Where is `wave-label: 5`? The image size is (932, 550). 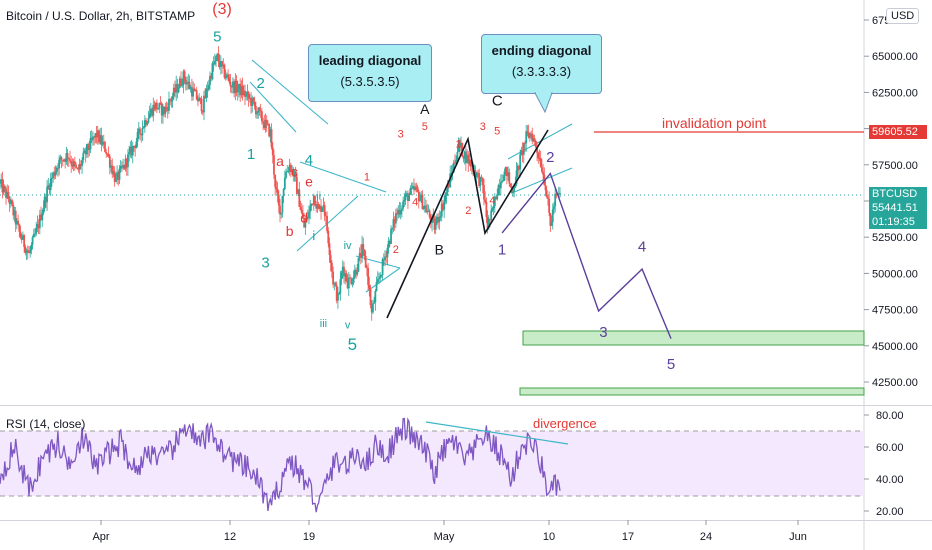 wave-label: 5 is located at coordinates (497, 131).